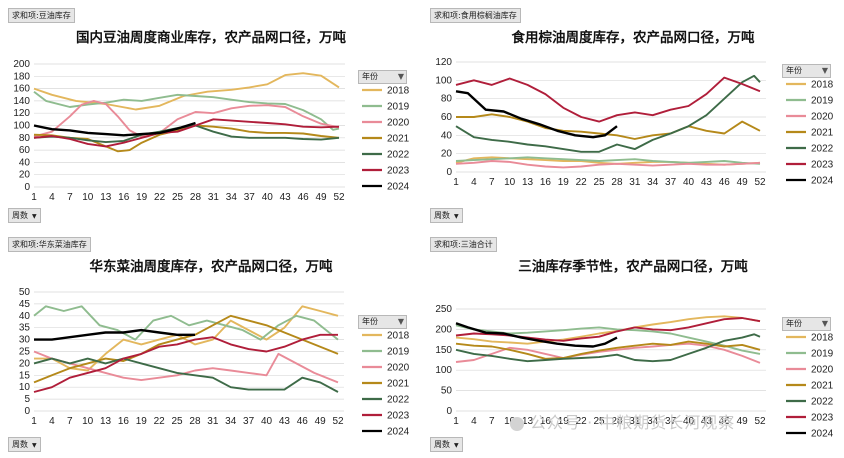  Describe the element at coordinates (21, 126) in the screenshot. I see `y-tick-label: 100` at that location.